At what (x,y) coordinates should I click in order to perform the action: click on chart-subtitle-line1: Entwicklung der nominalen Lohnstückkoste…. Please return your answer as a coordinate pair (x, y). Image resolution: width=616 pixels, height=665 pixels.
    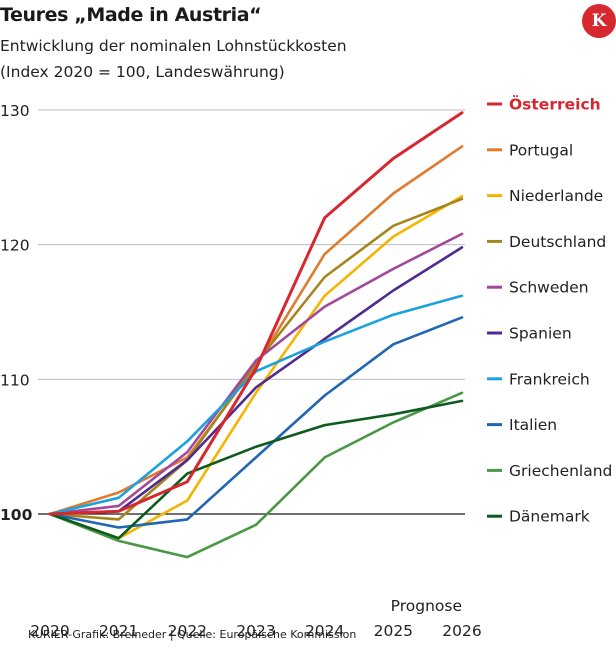
    Looking at the image, I should click on (173, 46).